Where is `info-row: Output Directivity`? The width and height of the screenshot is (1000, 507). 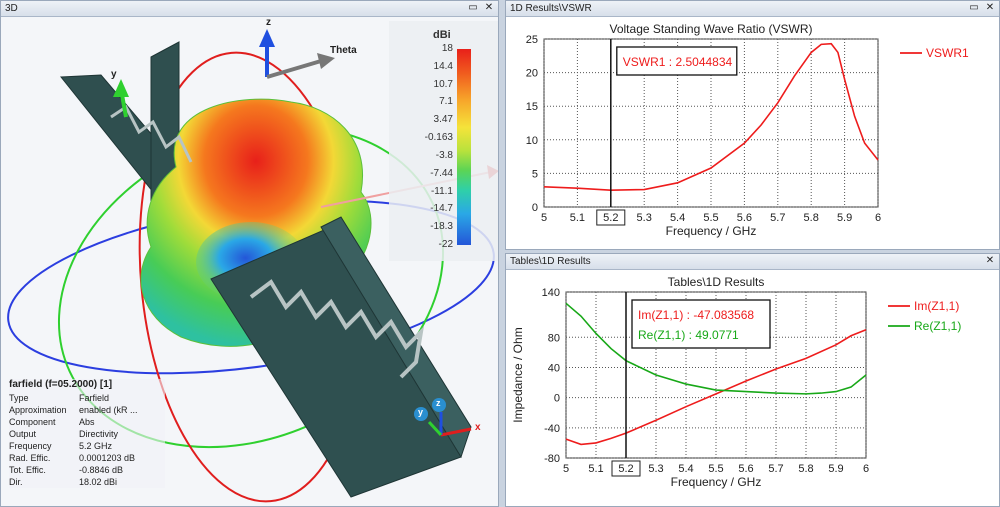
info-row: Output Directivity is located at coordinates (87, 434).